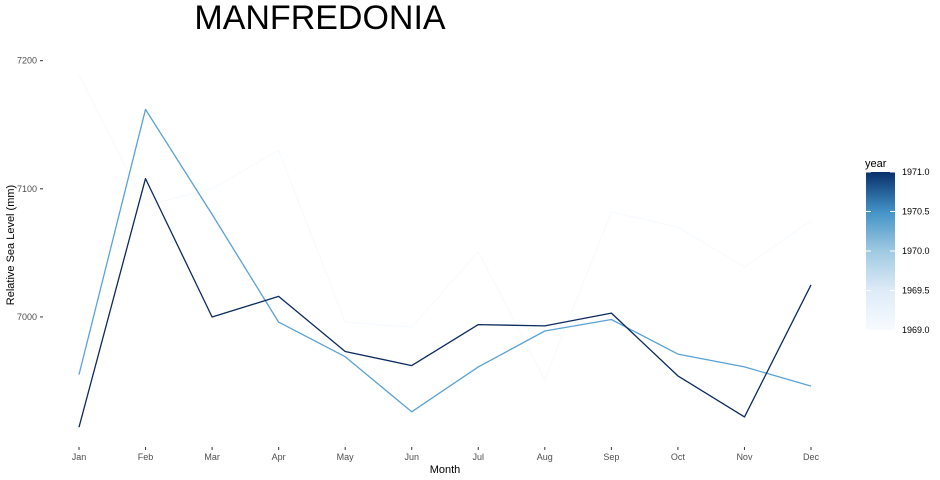 The height and width of the screenshot is (480, 940). I want to click on x-tick-label: Jan, so click(79, 457).